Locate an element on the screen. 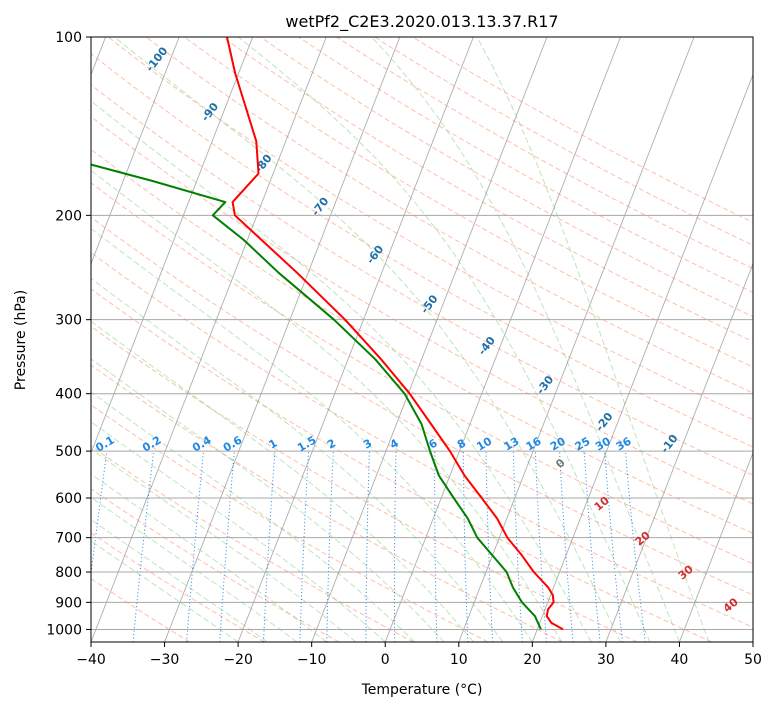  dry-adiabat-label: 10 is located at coordinates (602, 504).